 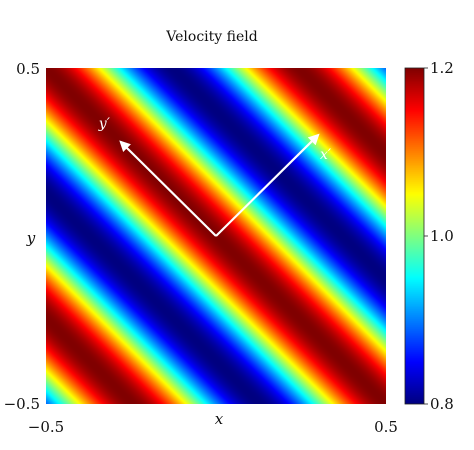 What do you see at coordinates (22, 404) in the screenshot?
I see `y-tick-min: −0.5` at bounding box center [22, 404].